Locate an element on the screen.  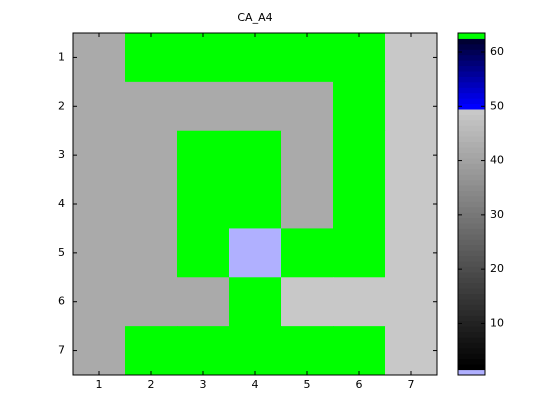
colorbar-tick-label: 30 is located at coordinates (497, 214).